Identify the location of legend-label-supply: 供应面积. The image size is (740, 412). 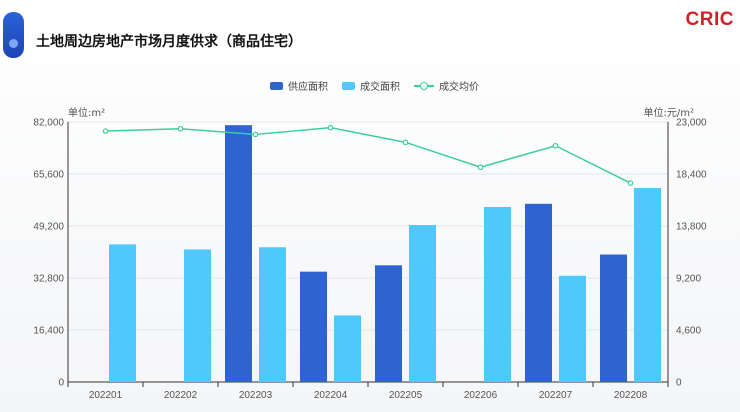
(308, 87).